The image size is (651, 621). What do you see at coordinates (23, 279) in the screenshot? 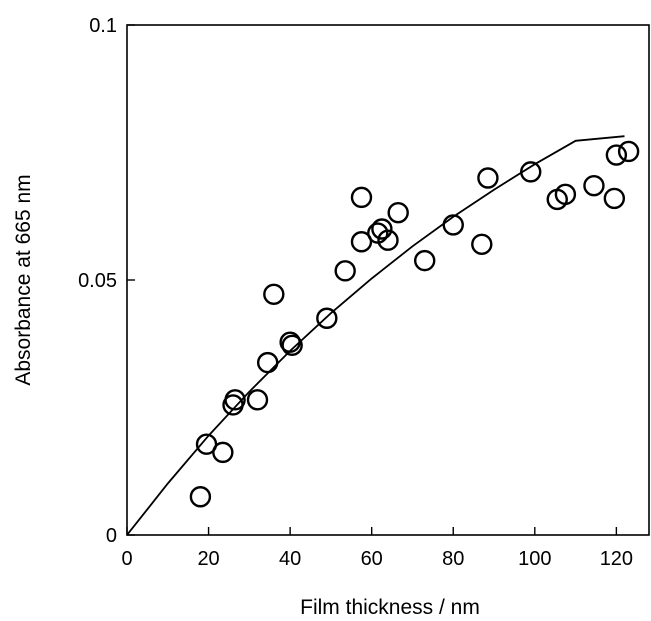
I see `y-axis-title: Absorbance at 665 nm` at bounding box center [23, 279].